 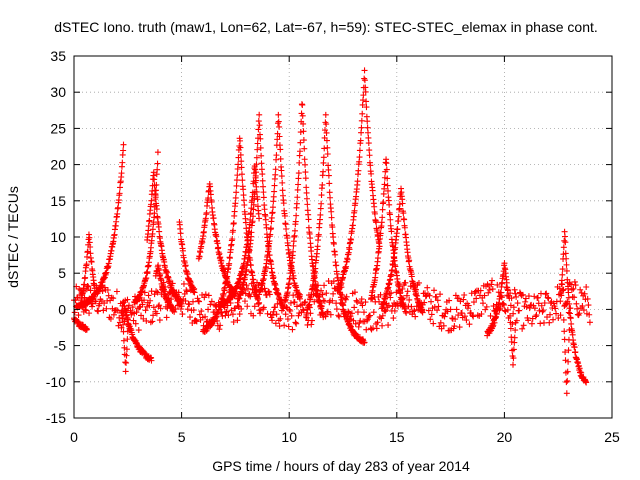 What do you see at coordinates (501, 292) in the screenshot?
I see `arc-19-point` at bounding box center [501, 292].